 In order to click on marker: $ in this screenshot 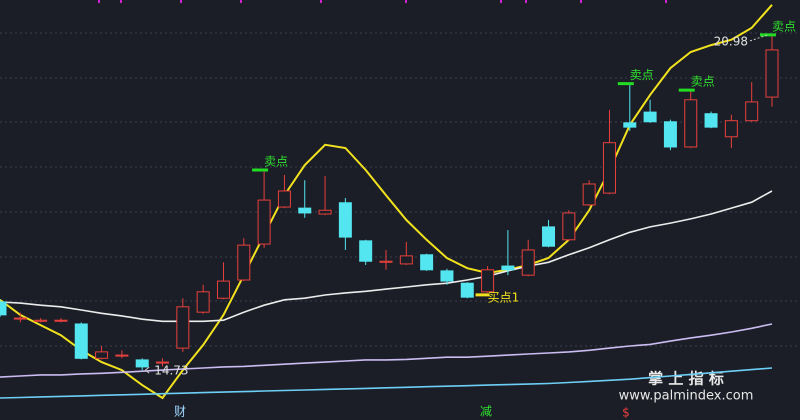, I will do `click(626, 413)`.